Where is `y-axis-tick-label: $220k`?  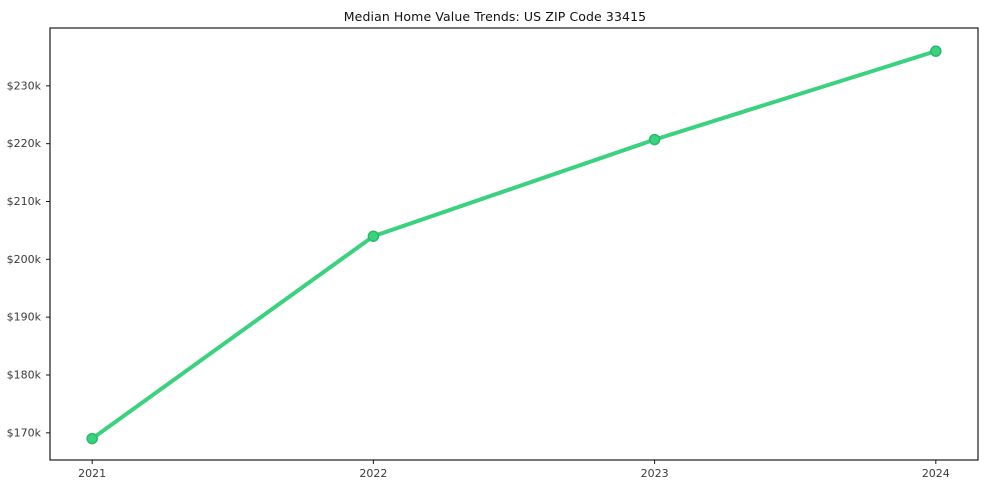
y-axis-tick-label: $220k is located at coordinates (24, 143).